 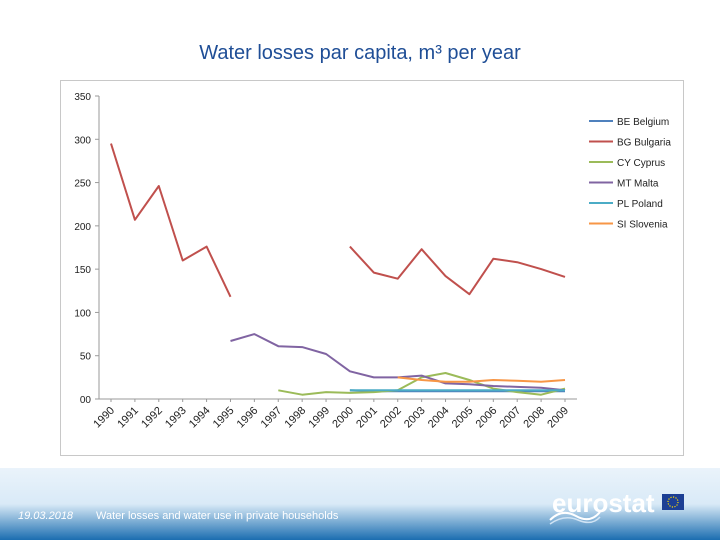 I want to click on x-tick-label: 2007, so click(x=511, y=418).